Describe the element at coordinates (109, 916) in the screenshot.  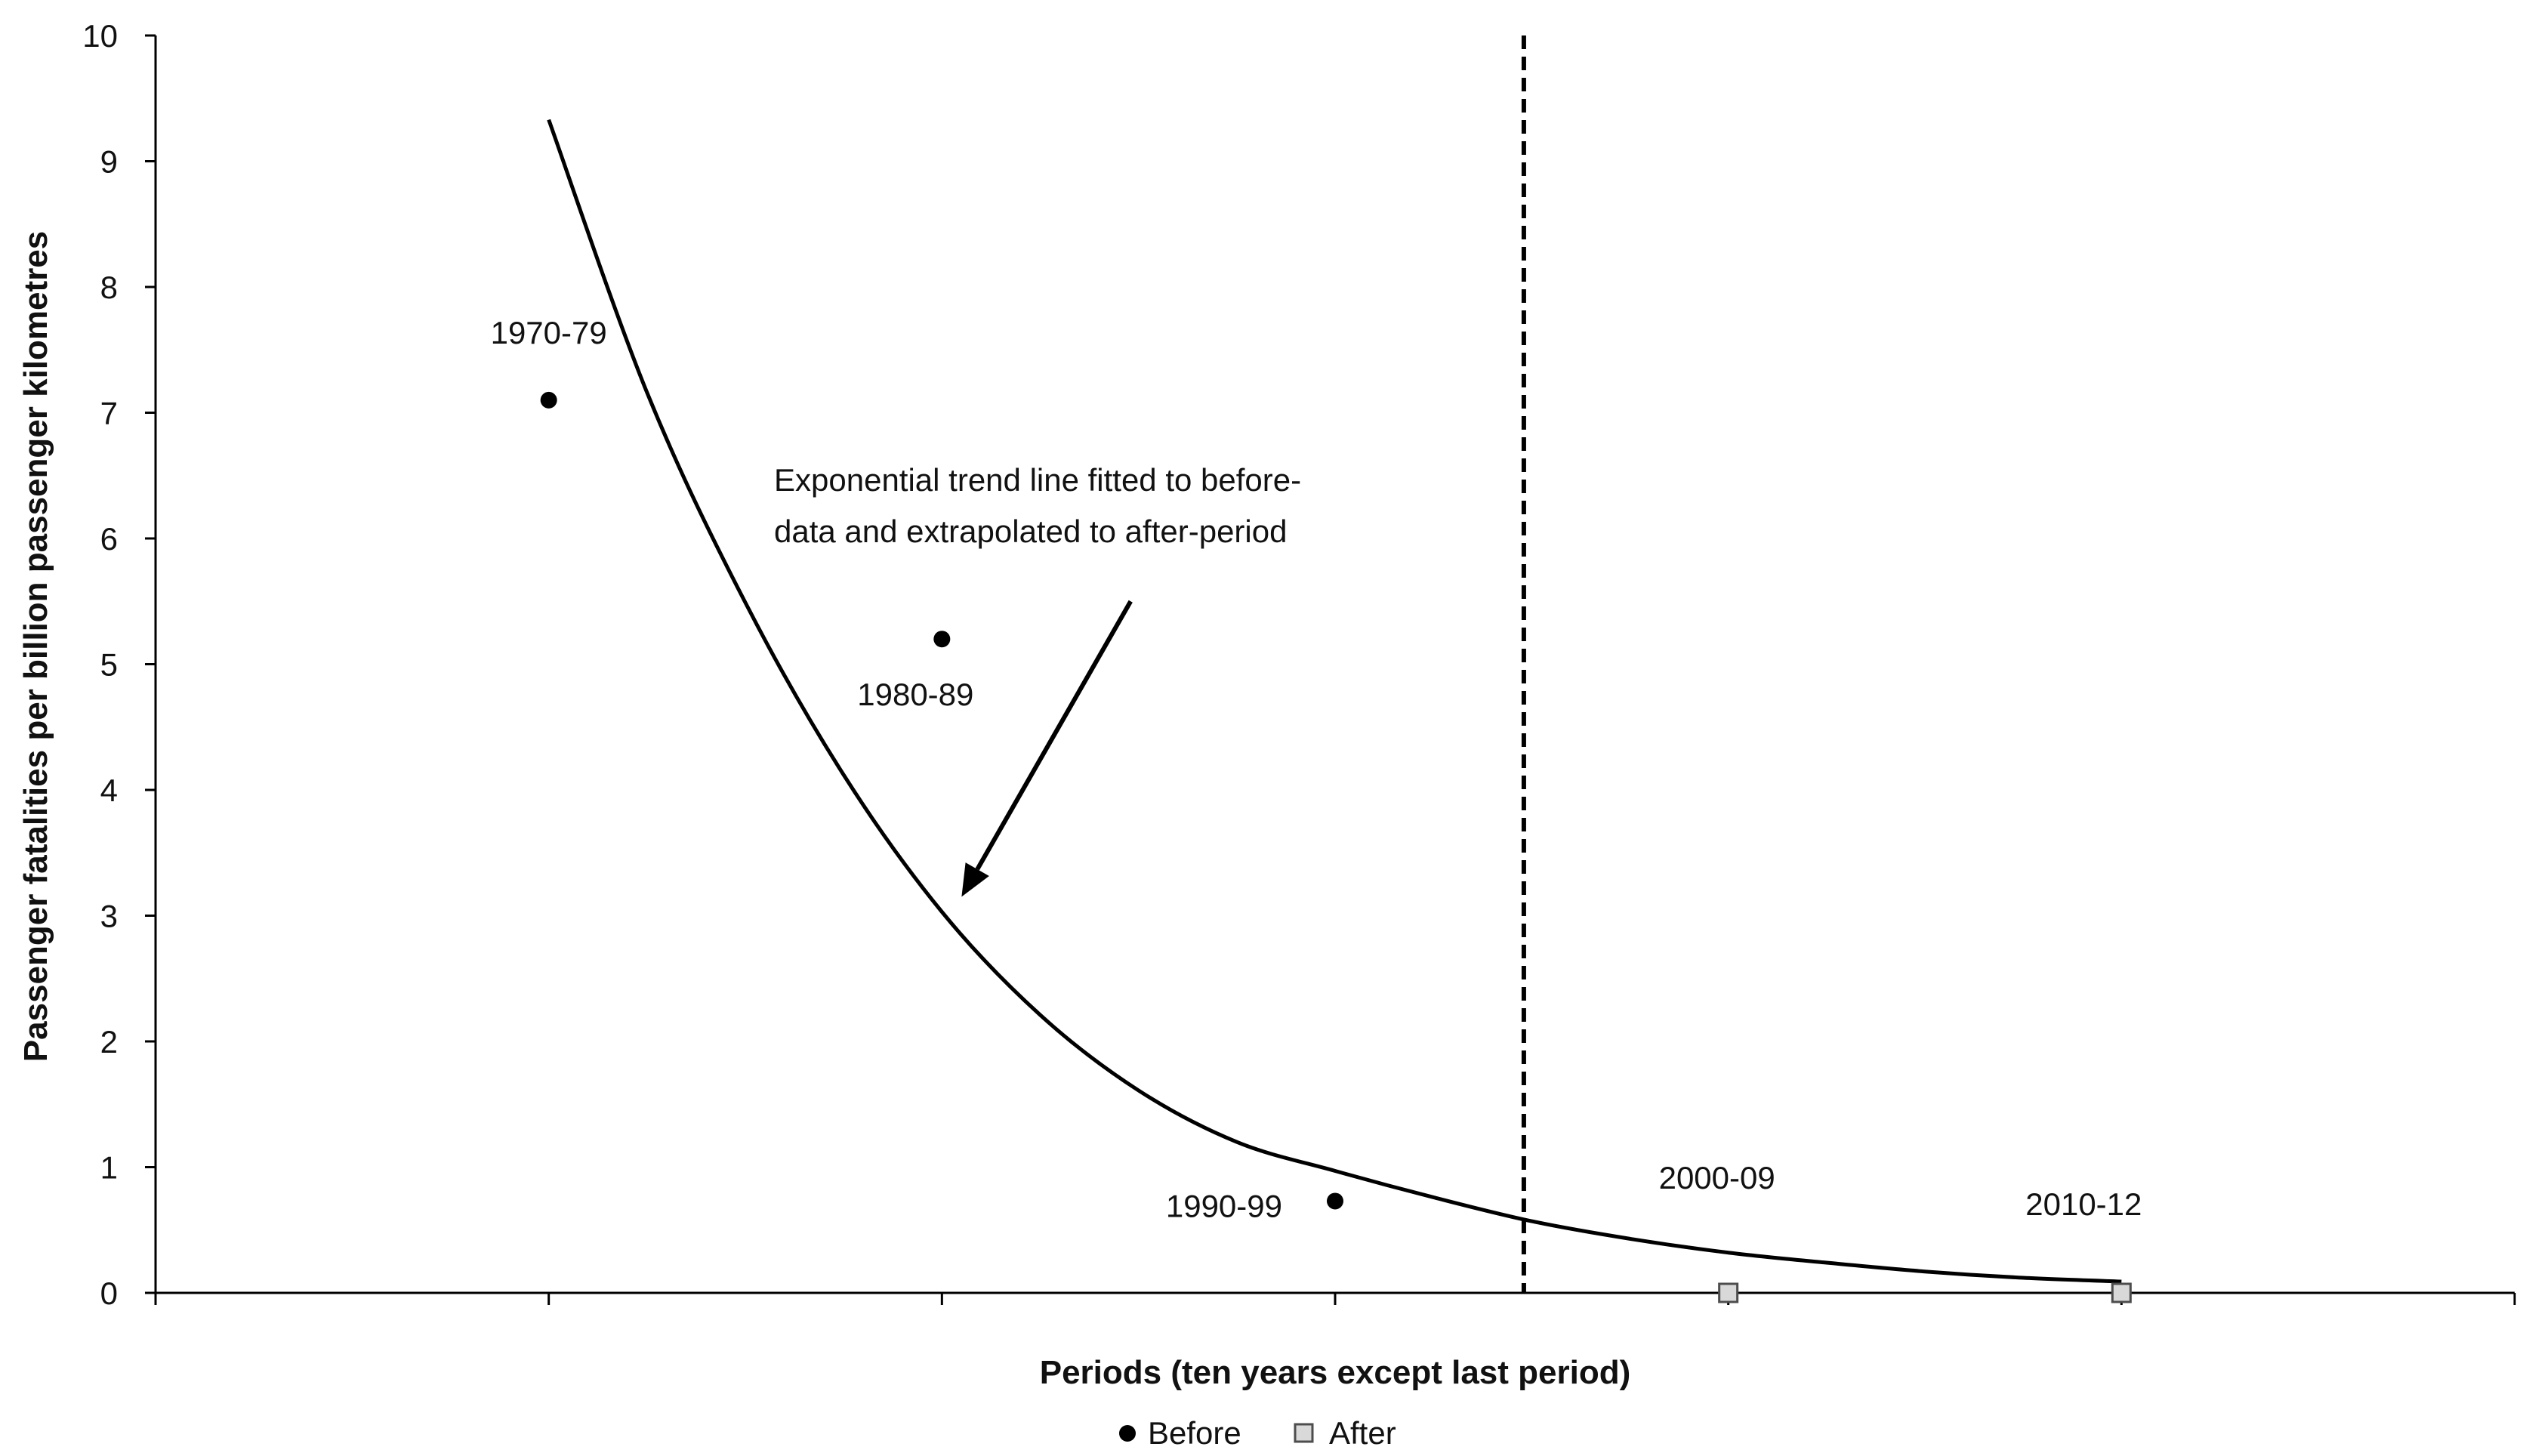
I see `y-tick-label: 3` at that location.